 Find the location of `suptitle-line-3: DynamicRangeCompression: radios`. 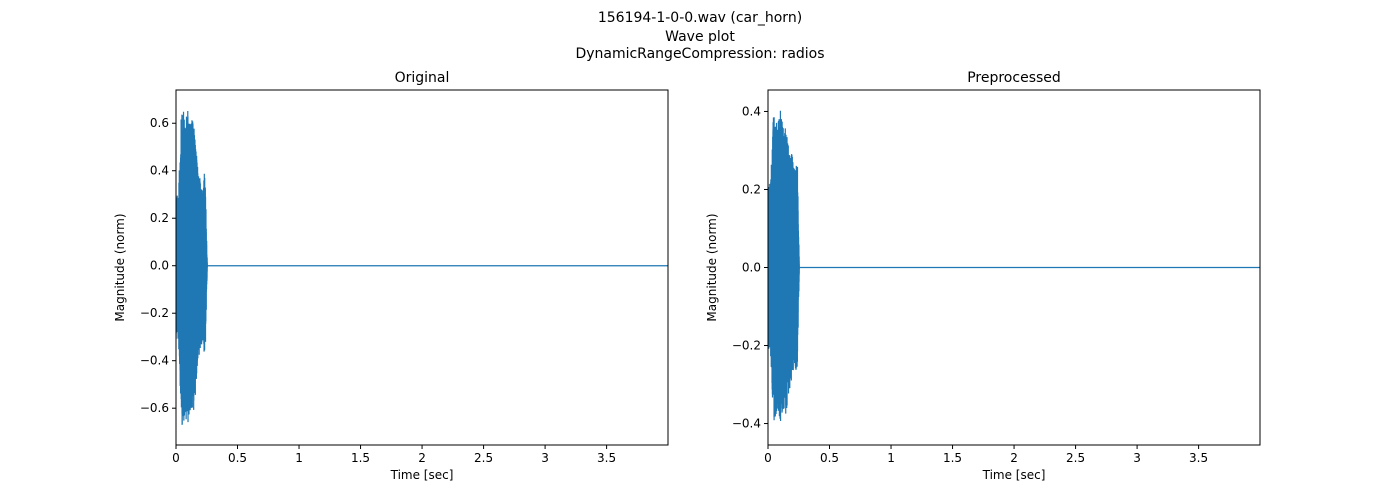

suptitle-line-3: DynamicRangeCompression: radios is located at coordinates (699, 54).